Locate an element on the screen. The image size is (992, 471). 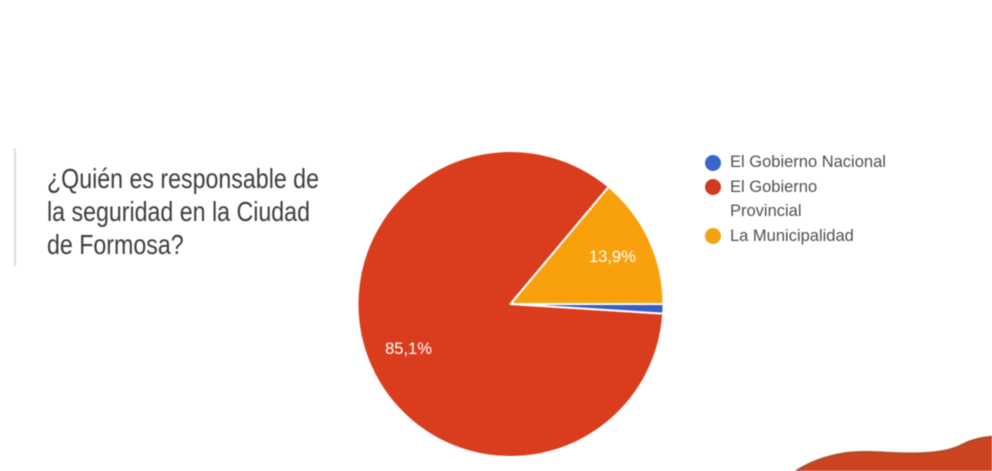
svg-text: 13,9% is located at coordinates (612, 257).